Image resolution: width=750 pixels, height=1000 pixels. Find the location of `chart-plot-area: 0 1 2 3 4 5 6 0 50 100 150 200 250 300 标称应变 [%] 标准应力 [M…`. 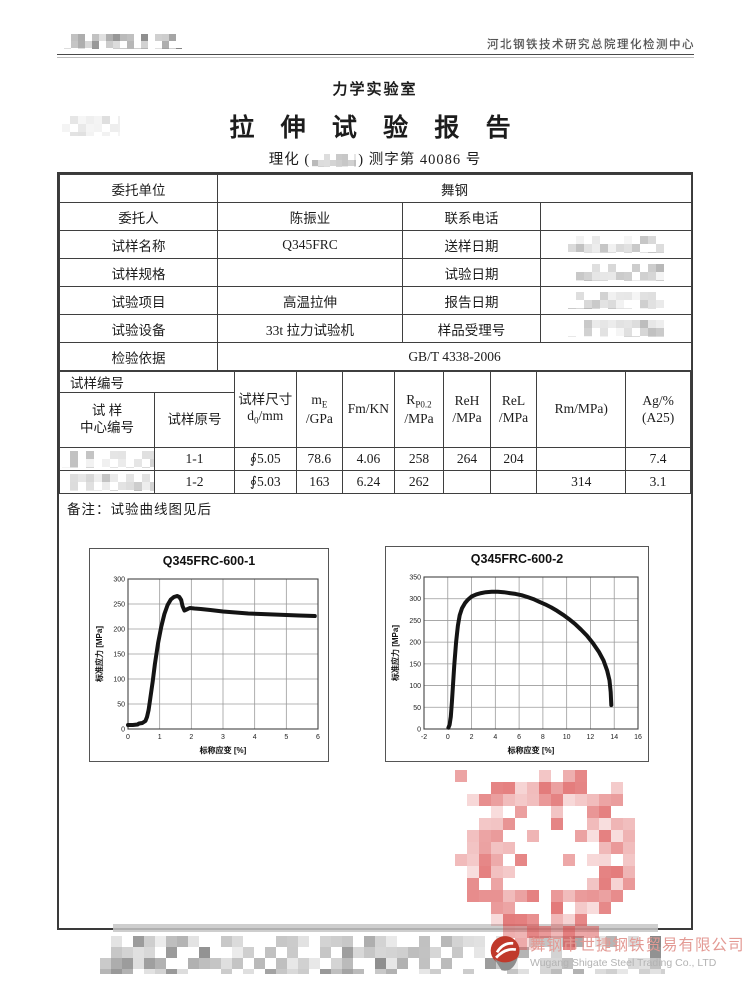

chart-plot-area: 0 1 2 3 4 5 6 0 50 100 150 200 250 300 标称应变 [%] 标准应力 [M… is located at coordinates (209, 666).